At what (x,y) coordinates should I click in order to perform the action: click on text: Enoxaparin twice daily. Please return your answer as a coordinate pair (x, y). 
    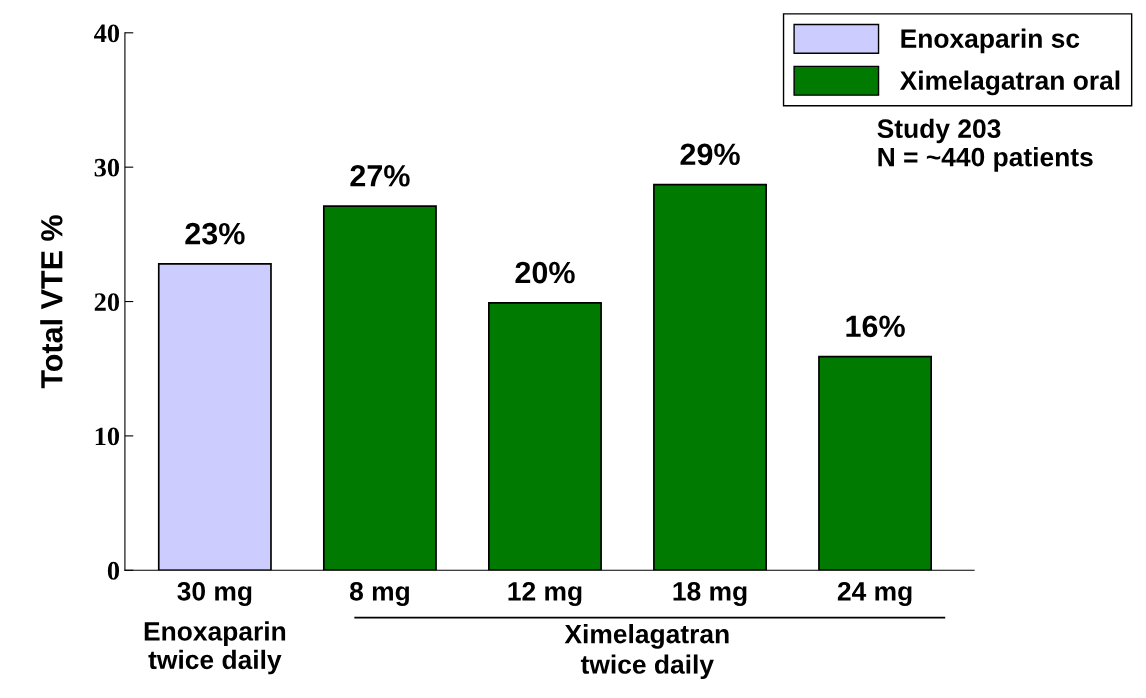
    Looking at the image, I should click on (215, 648).